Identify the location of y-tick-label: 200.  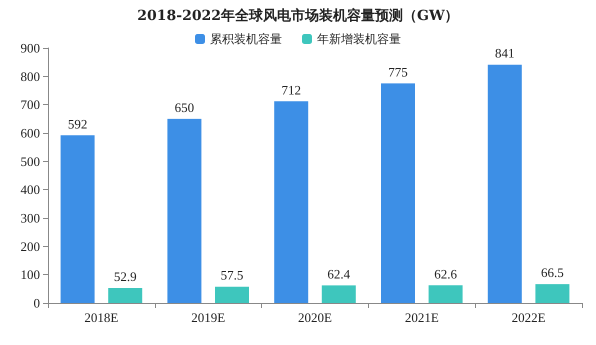
(30, 246).